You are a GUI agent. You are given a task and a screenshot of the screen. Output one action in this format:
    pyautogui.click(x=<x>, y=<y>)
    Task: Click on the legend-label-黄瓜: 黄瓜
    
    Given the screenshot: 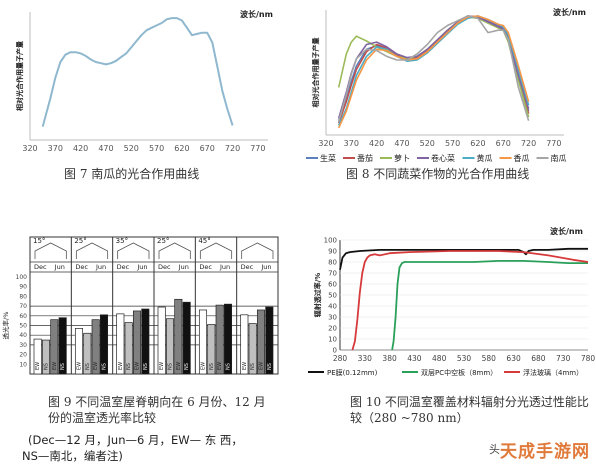 What is the action you would take?
    pyautogui.click(x=485, y=158)
    